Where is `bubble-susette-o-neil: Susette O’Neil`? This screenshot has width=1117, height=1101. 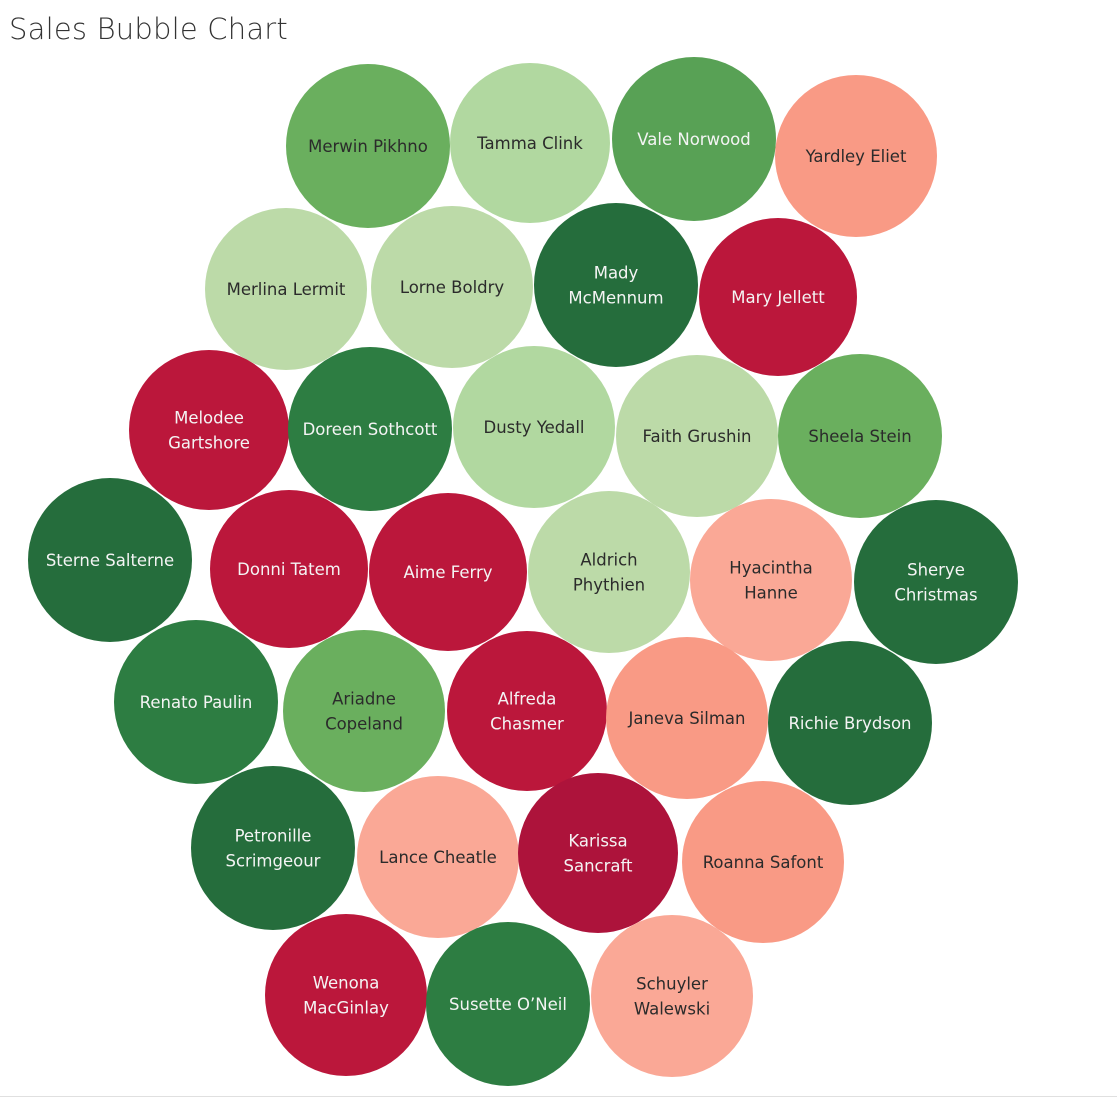
bubble-susette-o-neil: Susette O’Neil is located at coordinates (508, 1004).